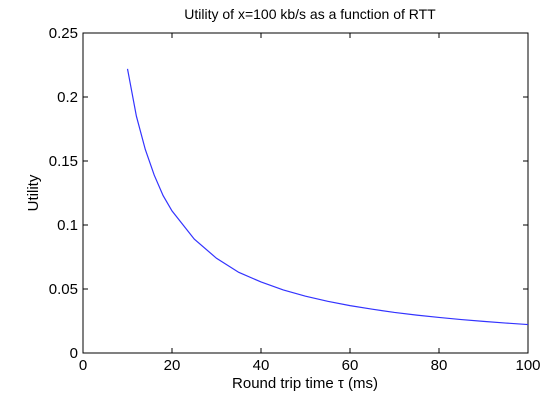 The height and width of the screenshot is (396, 548). What do you see at coordinates (261, 365) in the screenshot?
I see `x-tick-label: 40` at bounding box center [261, 365].